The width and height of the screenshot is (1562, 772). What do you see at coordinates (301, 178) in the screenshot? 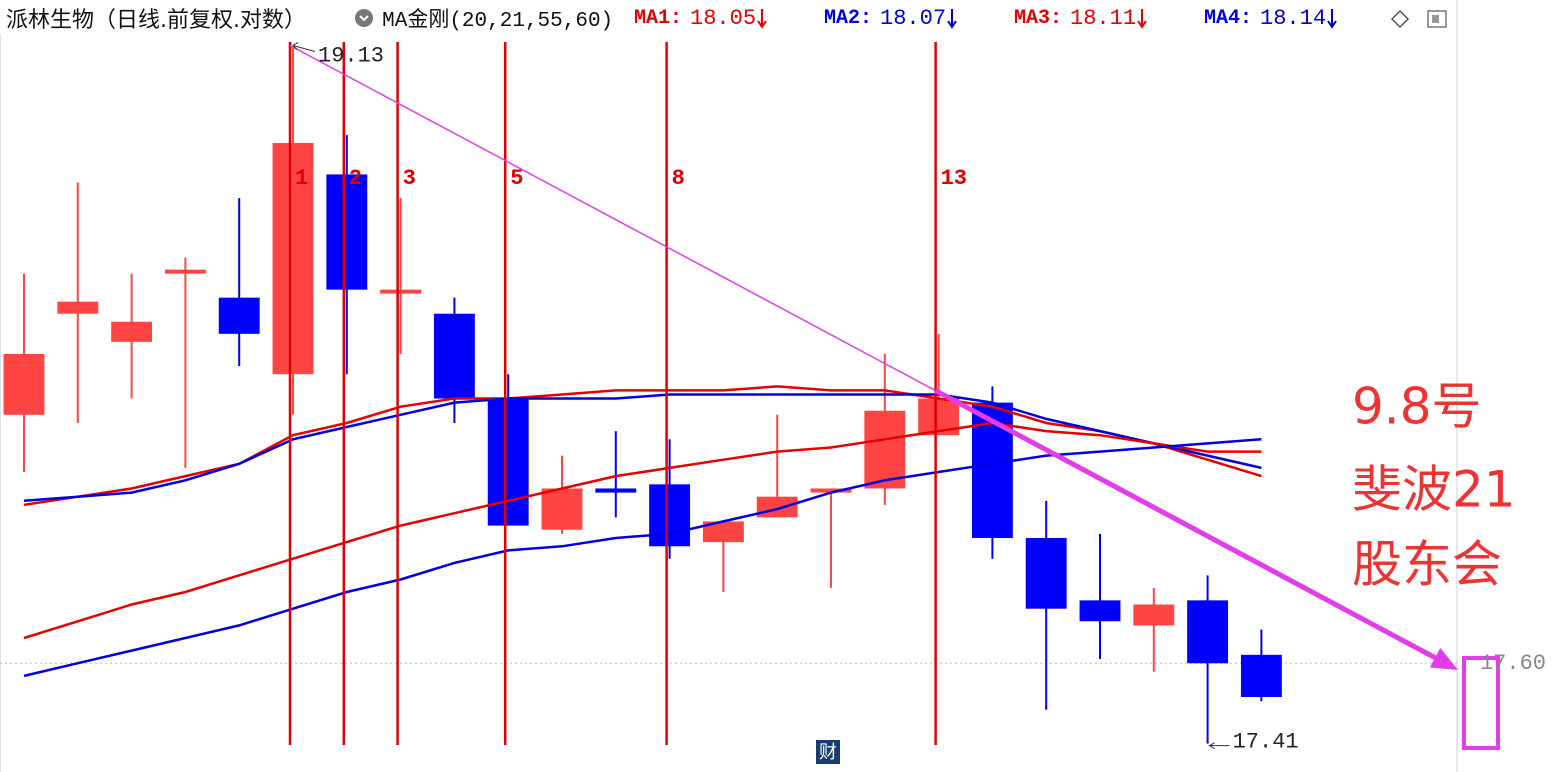
I see `fib-label: 1` at bounding box center [301, 178].